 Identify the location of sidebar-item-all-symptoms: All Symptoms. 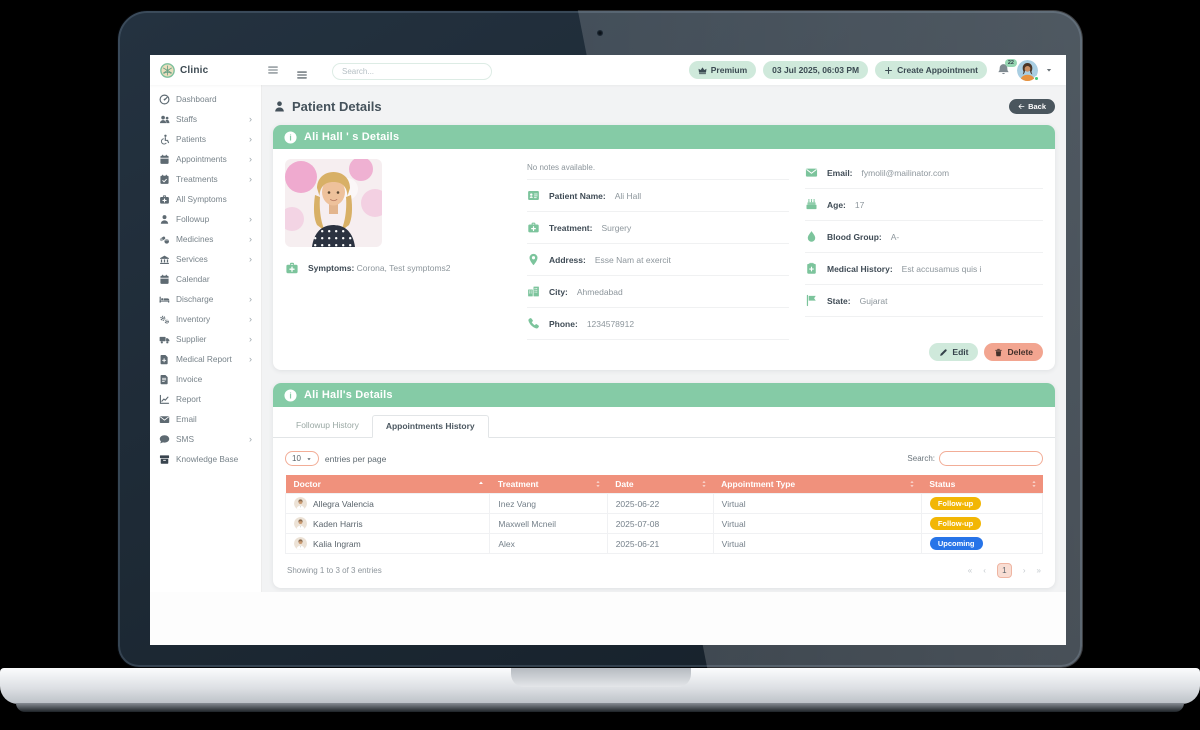
(205, 199).